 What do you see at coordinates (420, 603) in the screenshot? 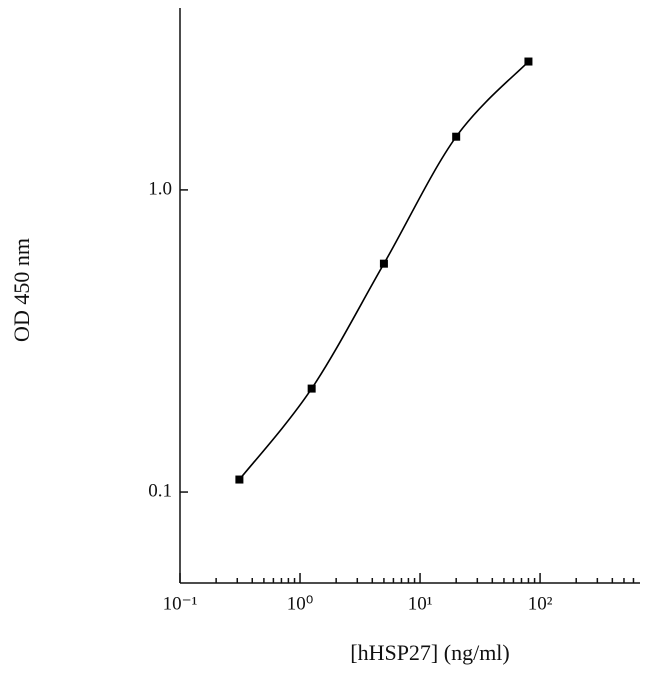
I see `x-tick-label: 10¹` at bounding box center [420, 603].